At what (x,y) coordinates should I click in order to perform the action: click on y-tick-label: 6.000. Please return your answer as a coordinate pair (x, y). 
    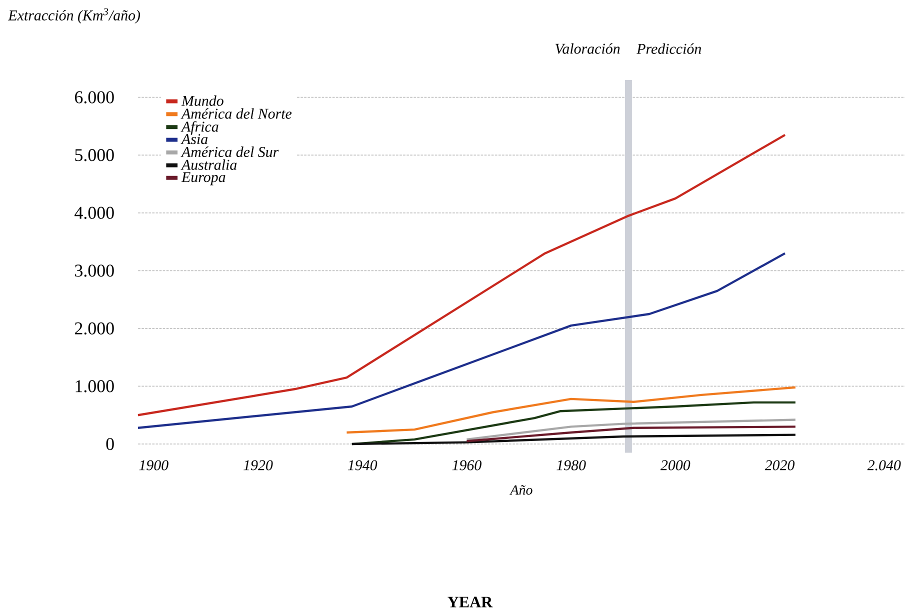
    Looking at the image, I should click on (94, 97).